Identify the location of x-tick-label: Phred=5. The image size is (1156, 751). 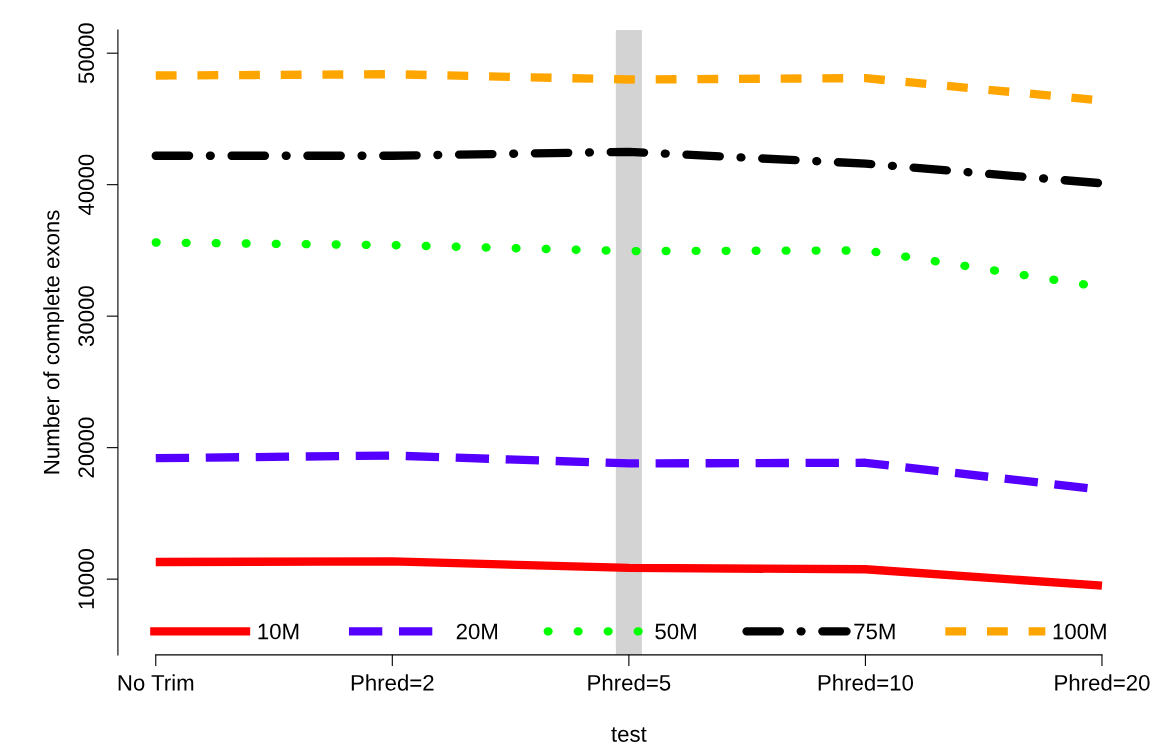
(629, 682).